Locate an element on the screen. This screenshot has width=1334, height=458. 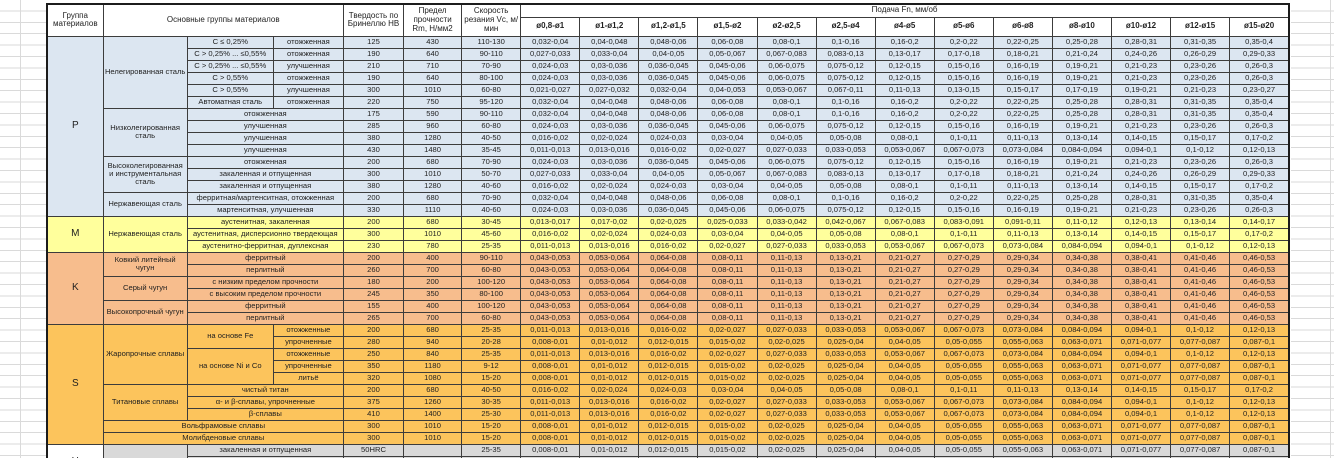
tensile-strength: 400 is located at coordinates (433, 258).